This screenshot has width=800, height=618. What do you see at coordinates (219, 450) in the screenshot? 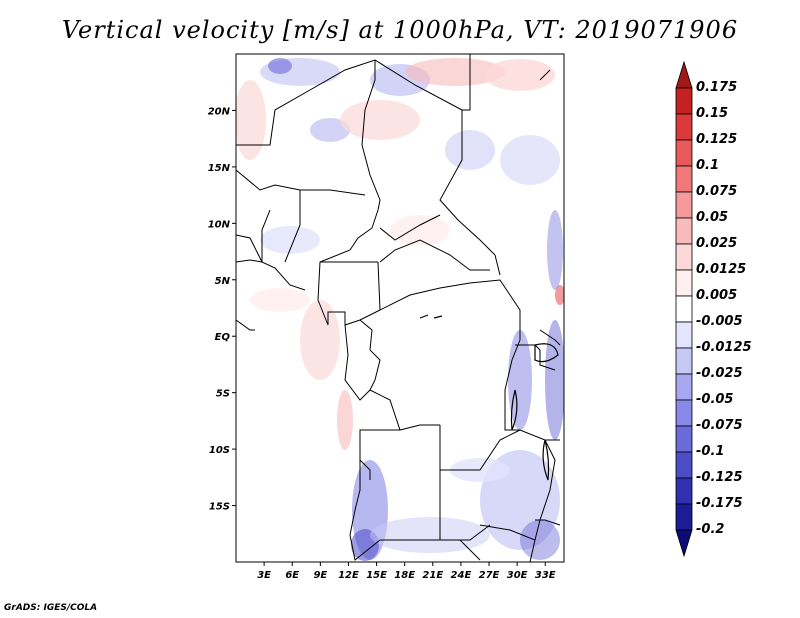
I see `lat-tick-label: 10S` at bounding box center [219, 450].